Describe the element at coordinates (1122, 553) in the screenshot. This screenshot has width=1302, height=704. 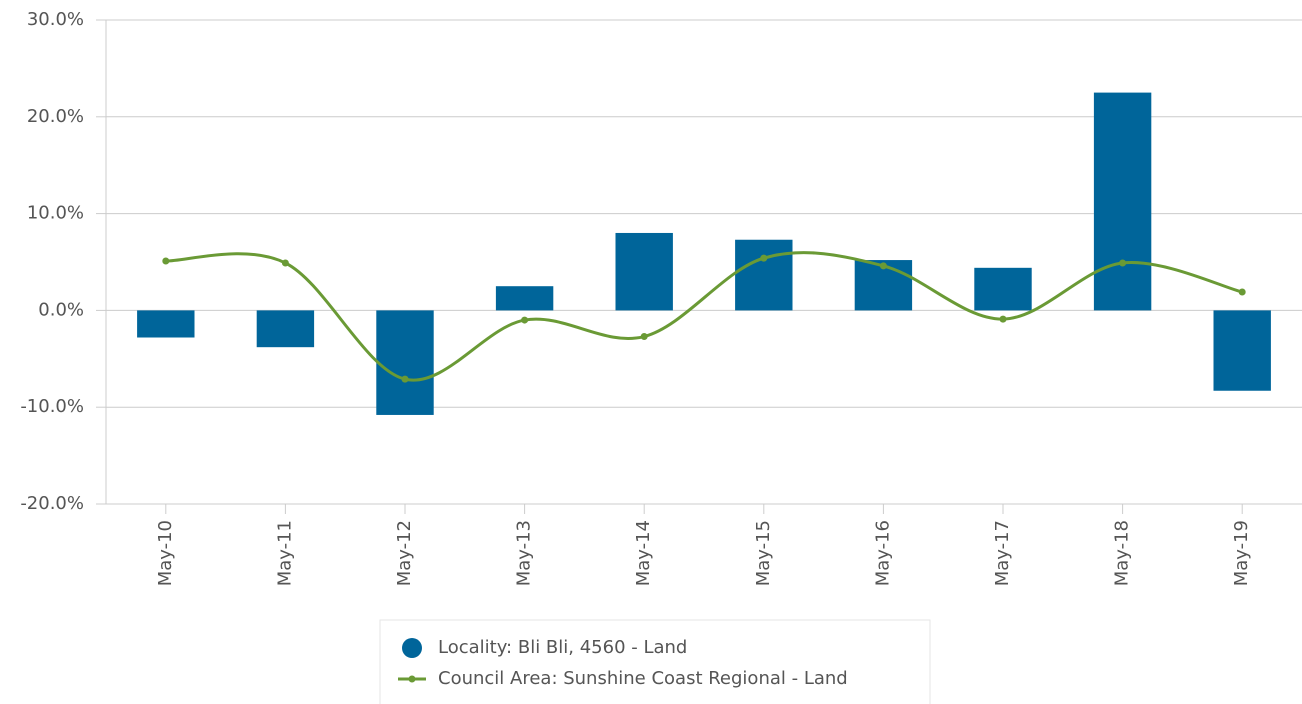
I see `x-tick-label: May-18` at that location.